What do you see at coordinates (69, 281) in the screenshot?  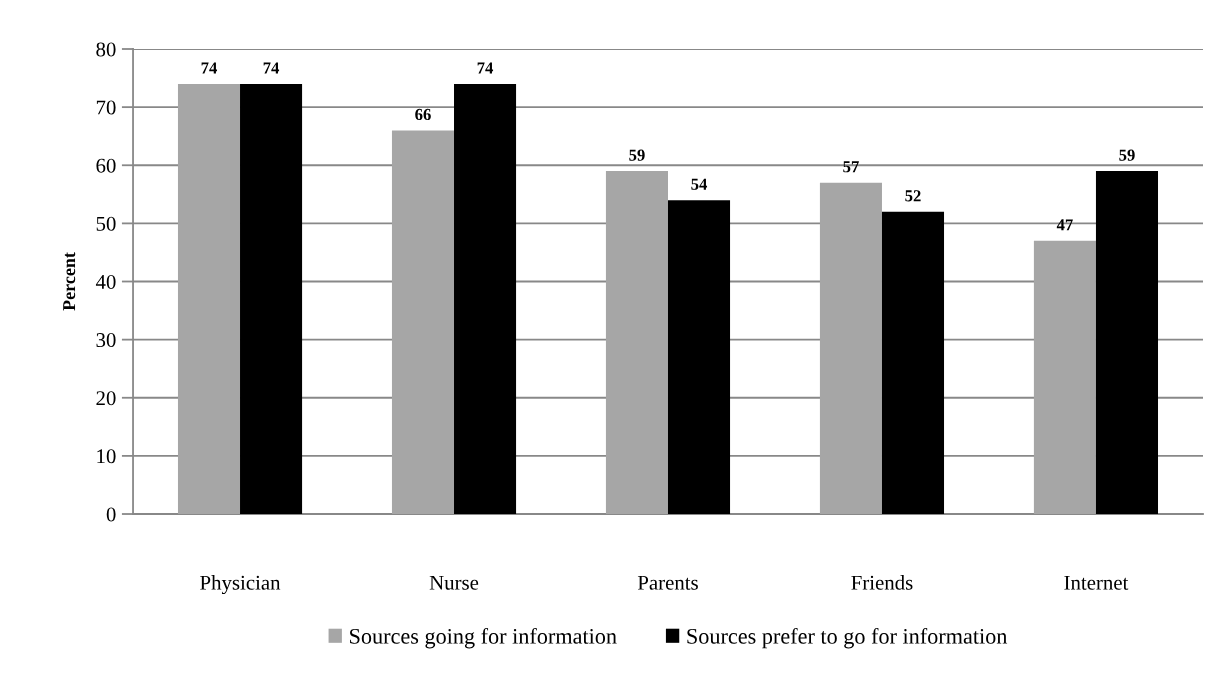 I see `y-axis-title: Percent` at bounding box center [69, 281].